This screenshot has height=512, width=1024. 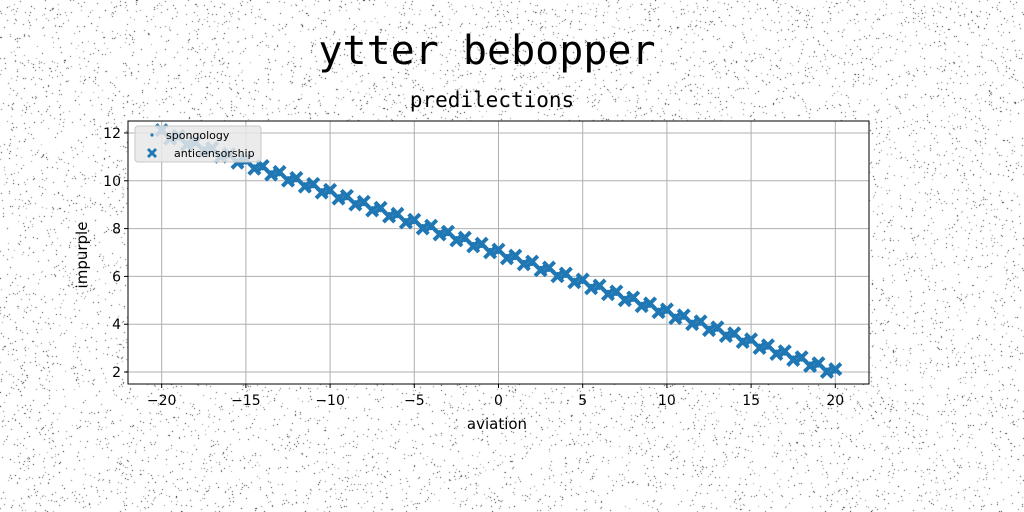 What do you see at coordinates (152, 135) in the screenshot?
I see `legend-marker-spongology` at bounding box center [152, 135].